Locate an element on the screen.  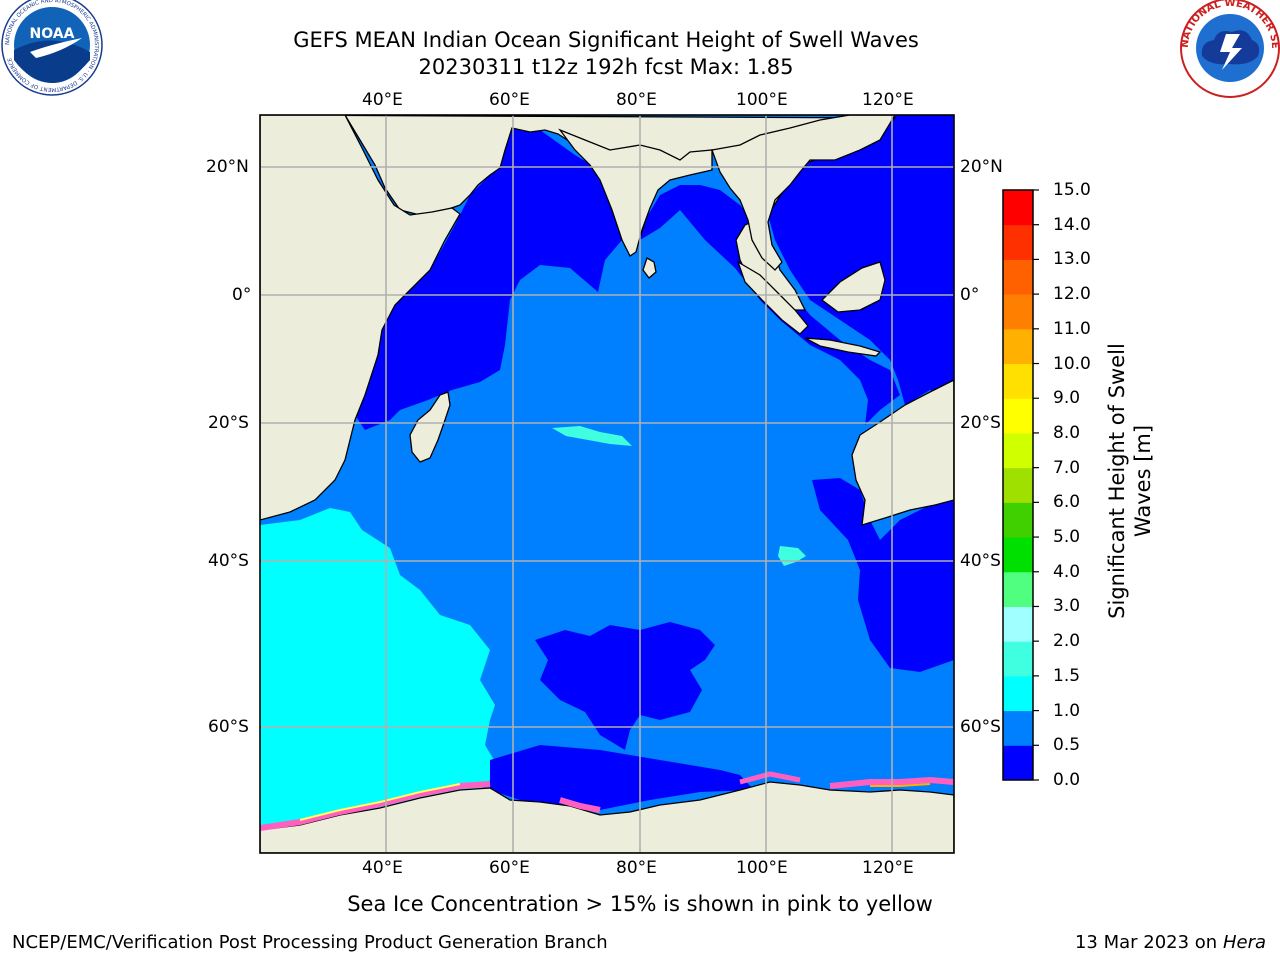
noaa-logo-text: NOAA is located at coordinates (52, 34).